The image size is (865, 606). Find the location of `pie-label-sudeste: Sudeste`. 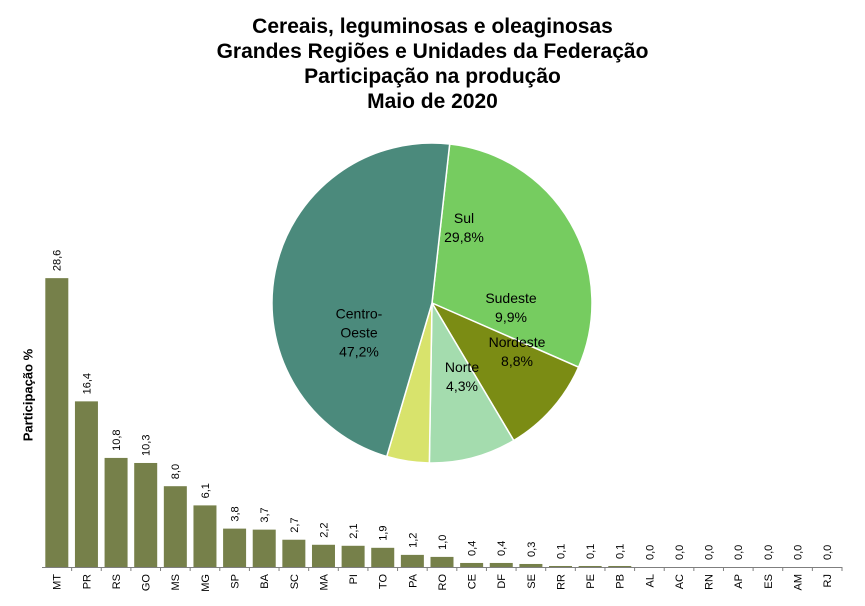

pie-label-sudeste: Sudeste is located at coordinates (511, 298).